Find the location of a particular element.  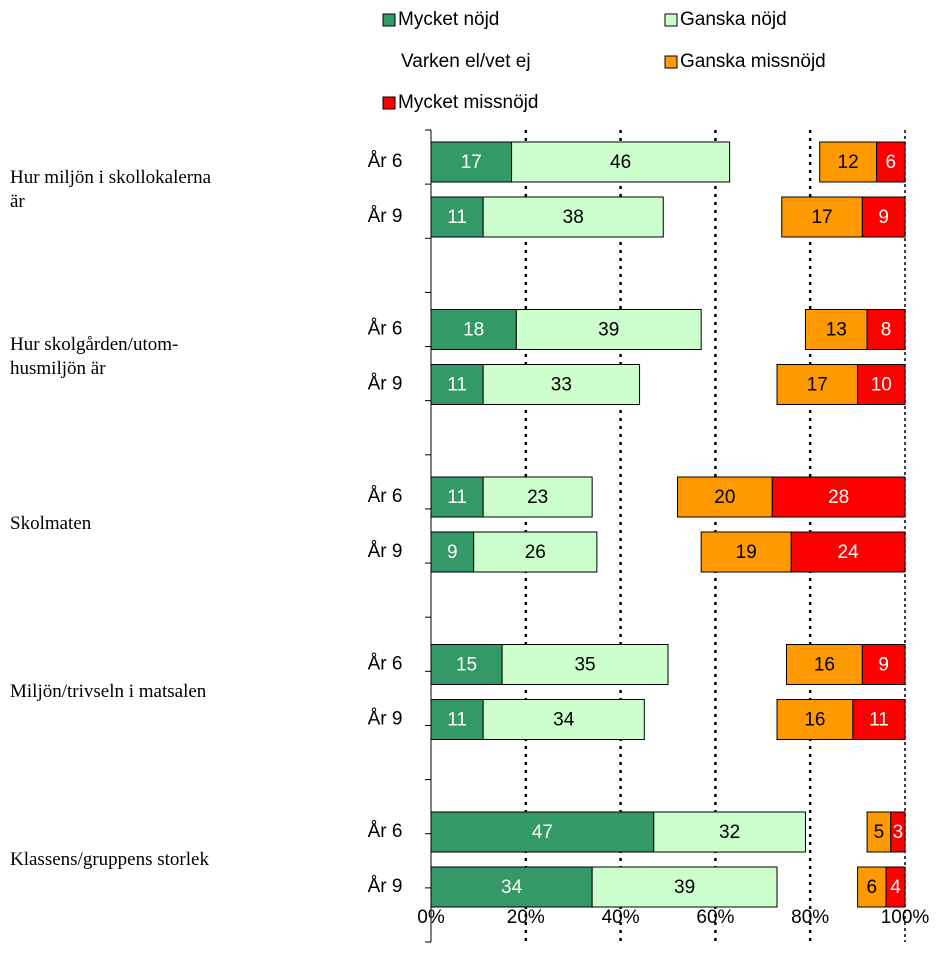

data-label: 24 is located at coordinates (849, 552).